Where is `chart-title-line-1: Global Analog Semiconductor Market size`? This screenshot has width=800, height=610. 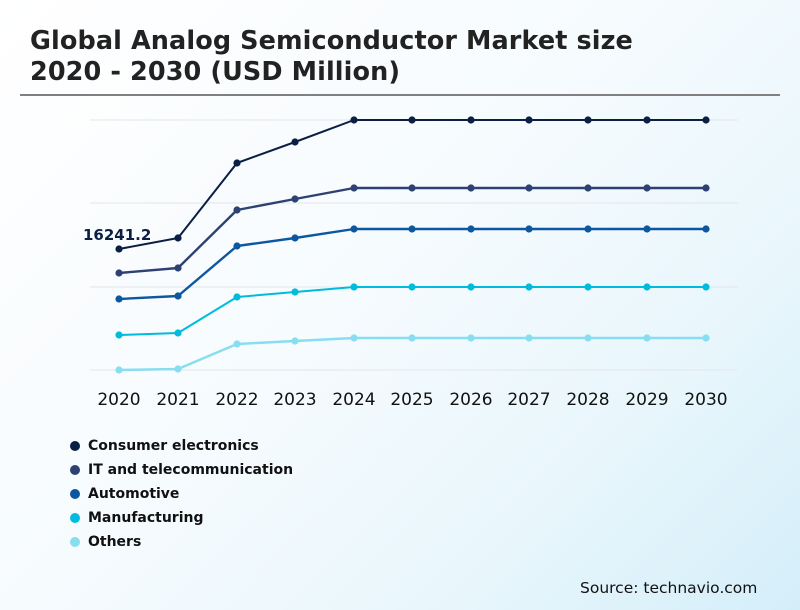
chart-title-line-1: Global Analog Semiconductor Market size is located at coordinates (331, 41).